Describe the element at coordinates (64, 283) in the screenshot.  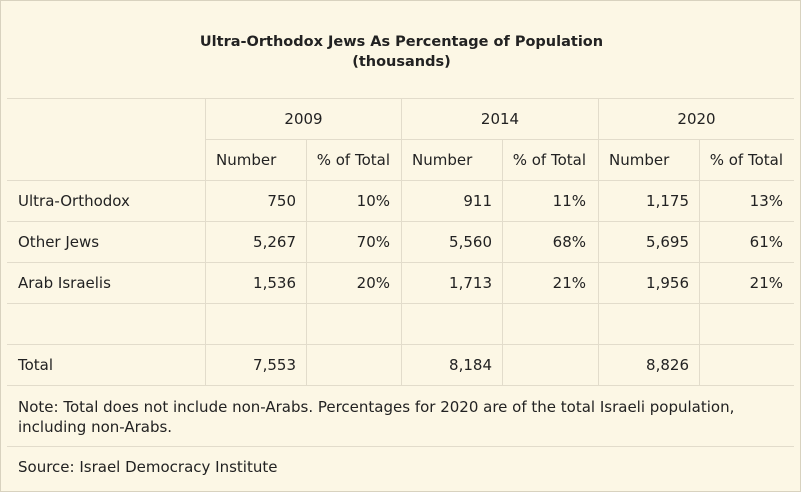
I see `row-label-arab-israelis: Arab Israelis` at that location.